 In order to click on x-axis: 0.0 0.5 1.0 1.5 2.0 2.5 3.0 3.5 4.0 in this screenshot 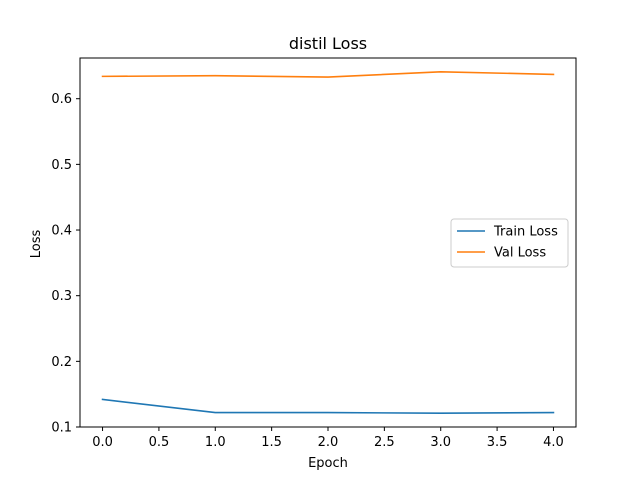, I will do `click(328, 438)`.